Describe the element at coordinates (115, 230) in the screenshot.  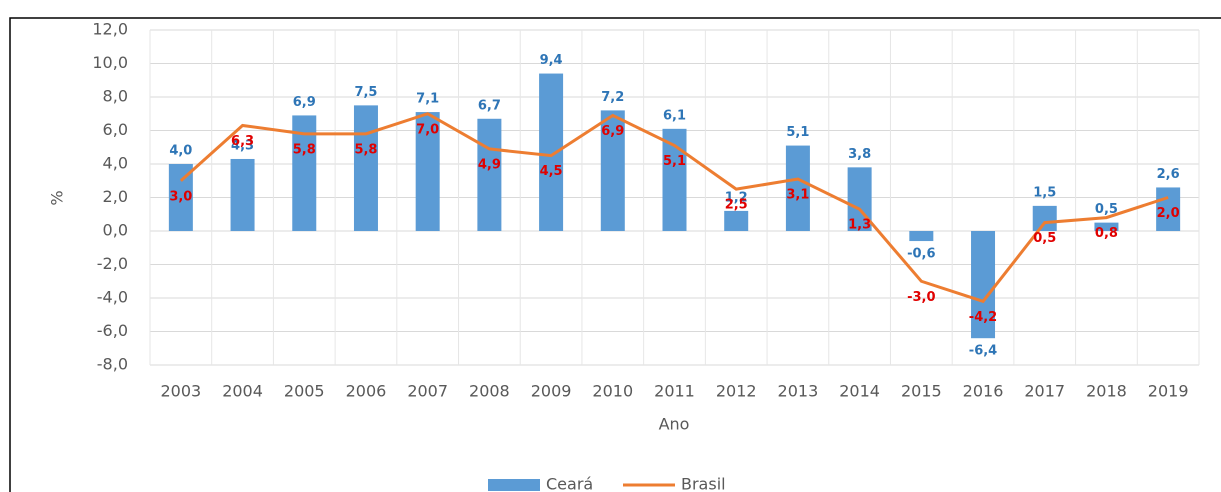
I see `y-tick-label: 0,0` at that location.